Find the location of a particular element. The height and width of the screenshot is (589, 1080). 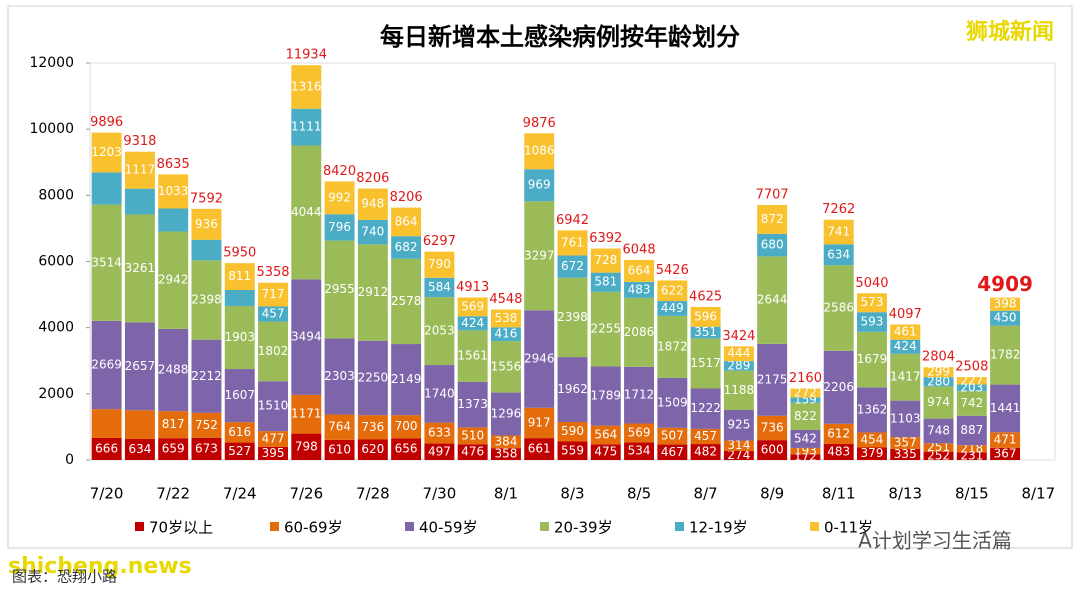

value-label: 272 is located at coordinates (805, 393).